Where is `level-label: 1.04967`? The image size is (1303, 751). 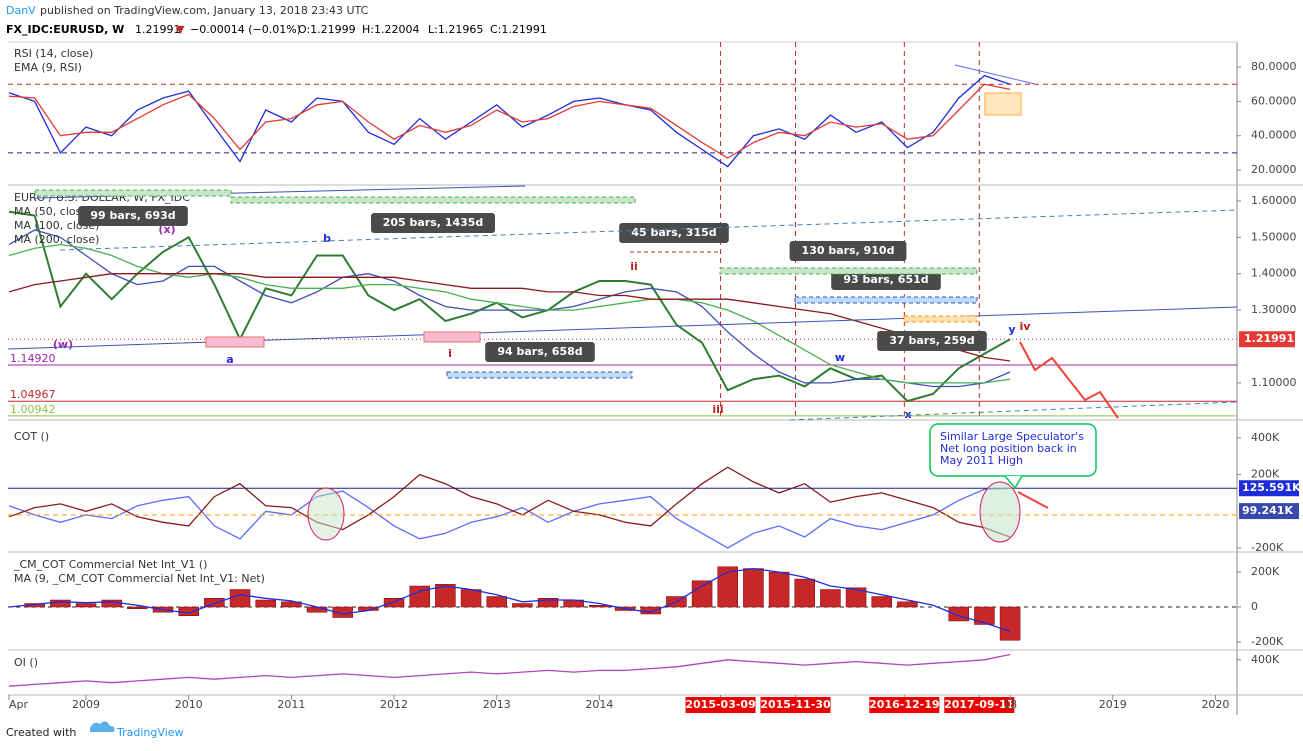
level-label: 1.04967 is located at coordinates (33, 394).